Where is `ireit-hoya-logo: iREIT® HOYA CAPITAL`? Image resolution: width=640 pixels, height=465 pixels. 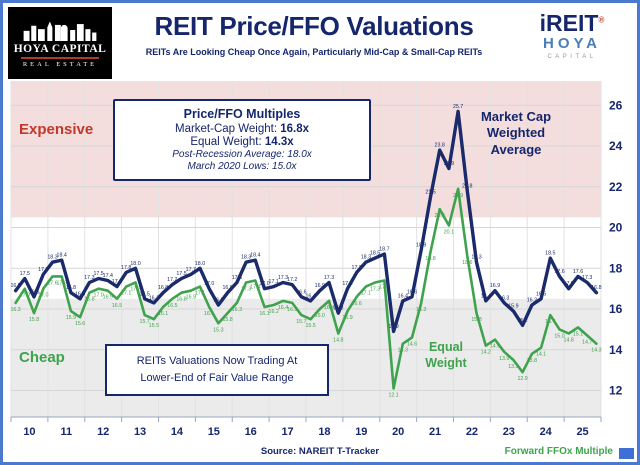 ireit-hoya-logo: iREIT® HOYA CAPITAL is located at coordinates (572, 35).